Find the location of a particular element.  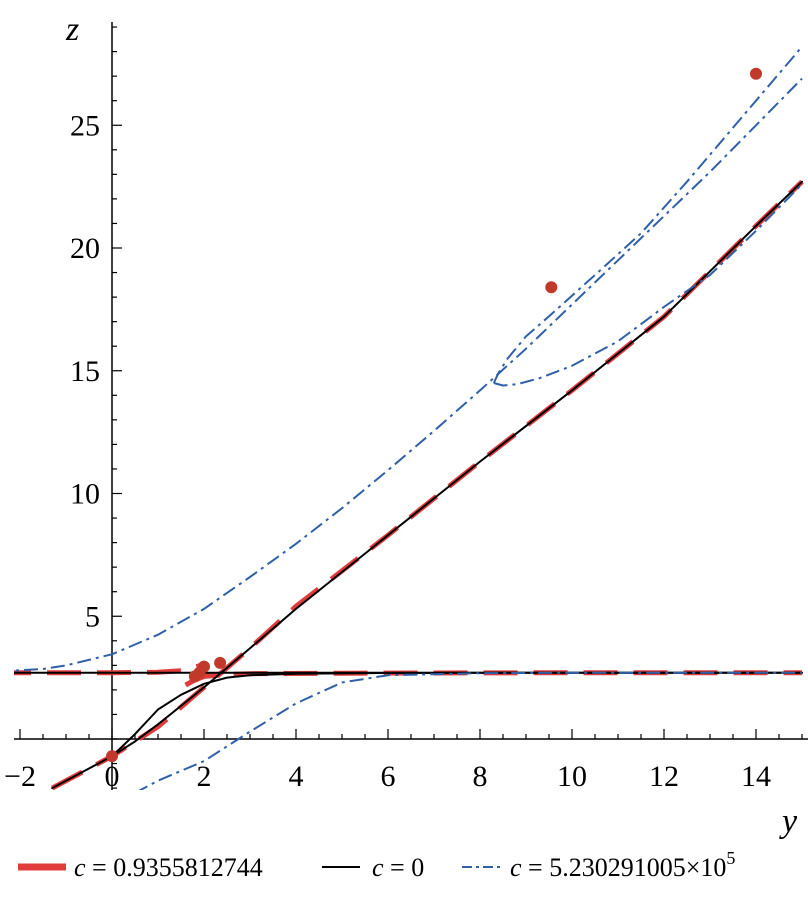

x-tick-label: 10 is located at coordinates (572, 776).